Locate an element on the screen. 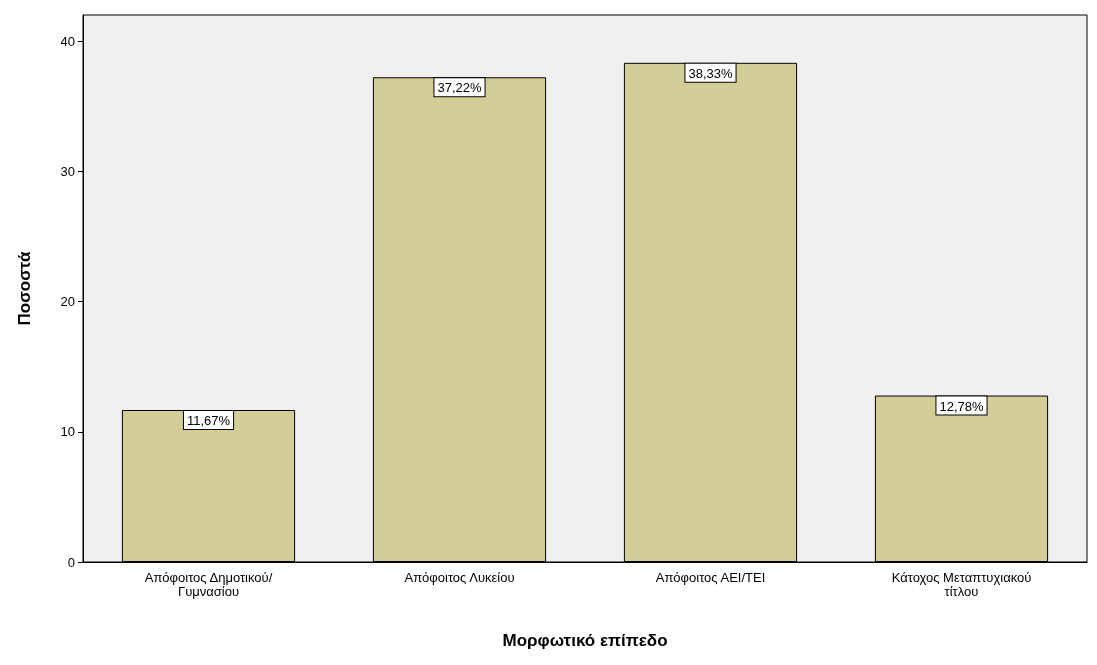 The image size is (1097, 665). y-axis-title: Ποσοστά is located at coordinates (24, 288).